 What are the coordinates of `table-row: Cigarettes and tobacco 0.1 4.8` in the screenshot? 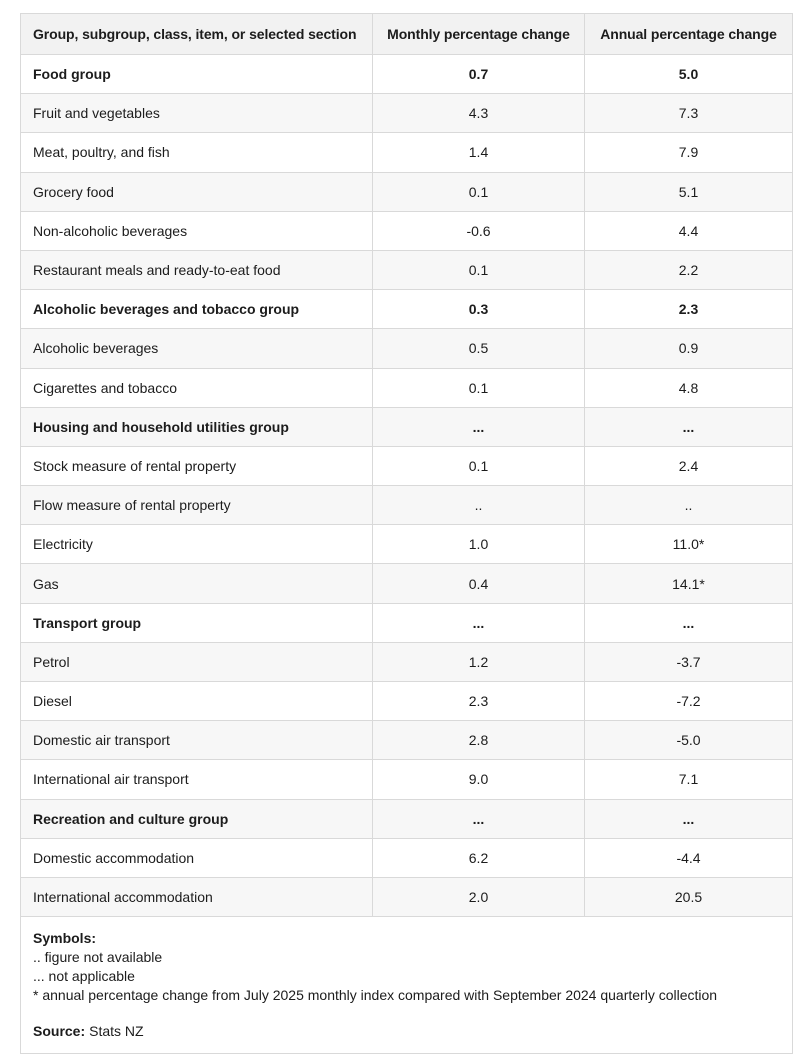 It's located at (406, 387).